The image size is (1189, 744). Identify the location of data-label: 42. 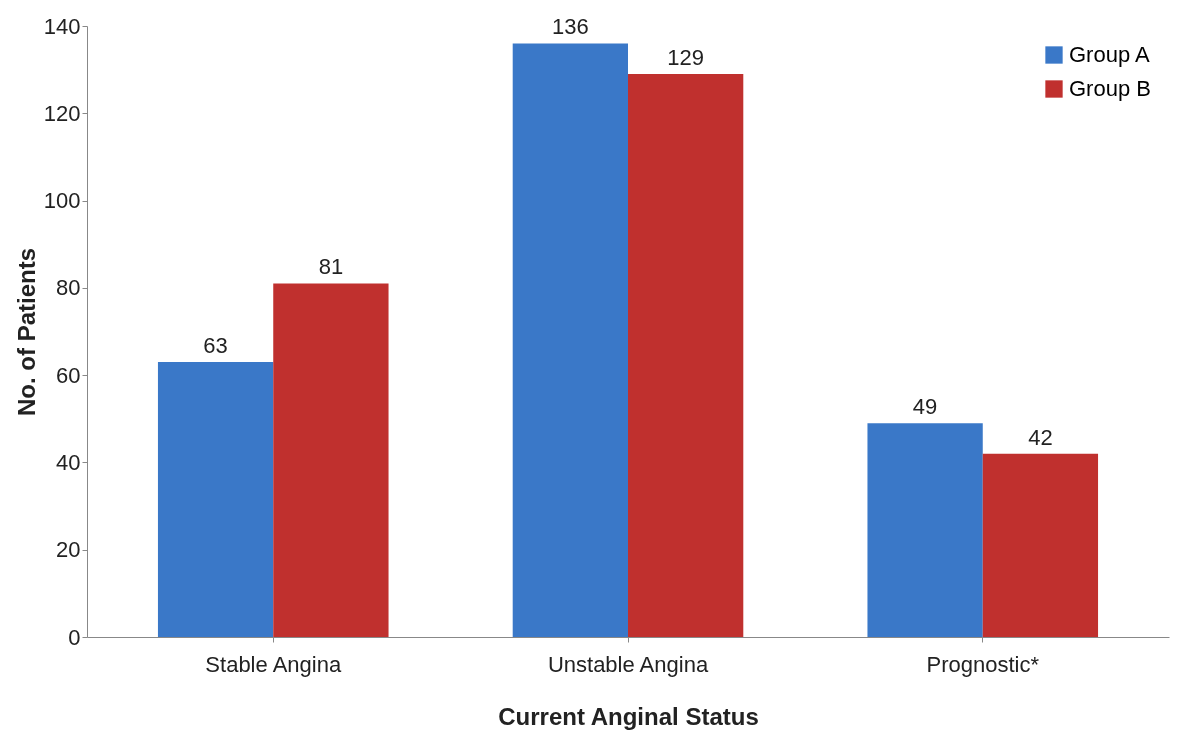
(1040, 437).